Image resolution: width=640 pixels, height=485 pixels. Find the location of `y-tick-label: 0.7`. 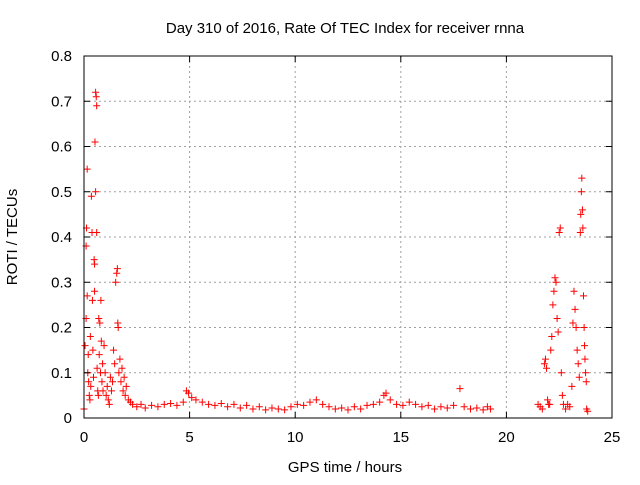

y-tick-label: 0.7 is located at coordinates (61, 101).